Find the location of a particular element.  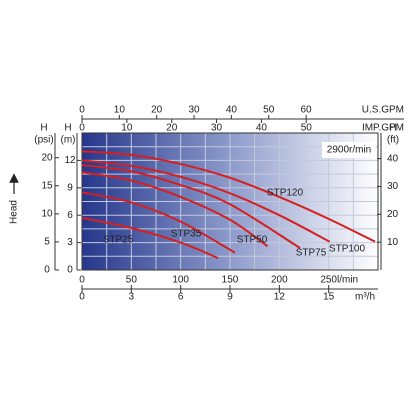

y-tick-label: 12 is located at coordinates (70, 160).